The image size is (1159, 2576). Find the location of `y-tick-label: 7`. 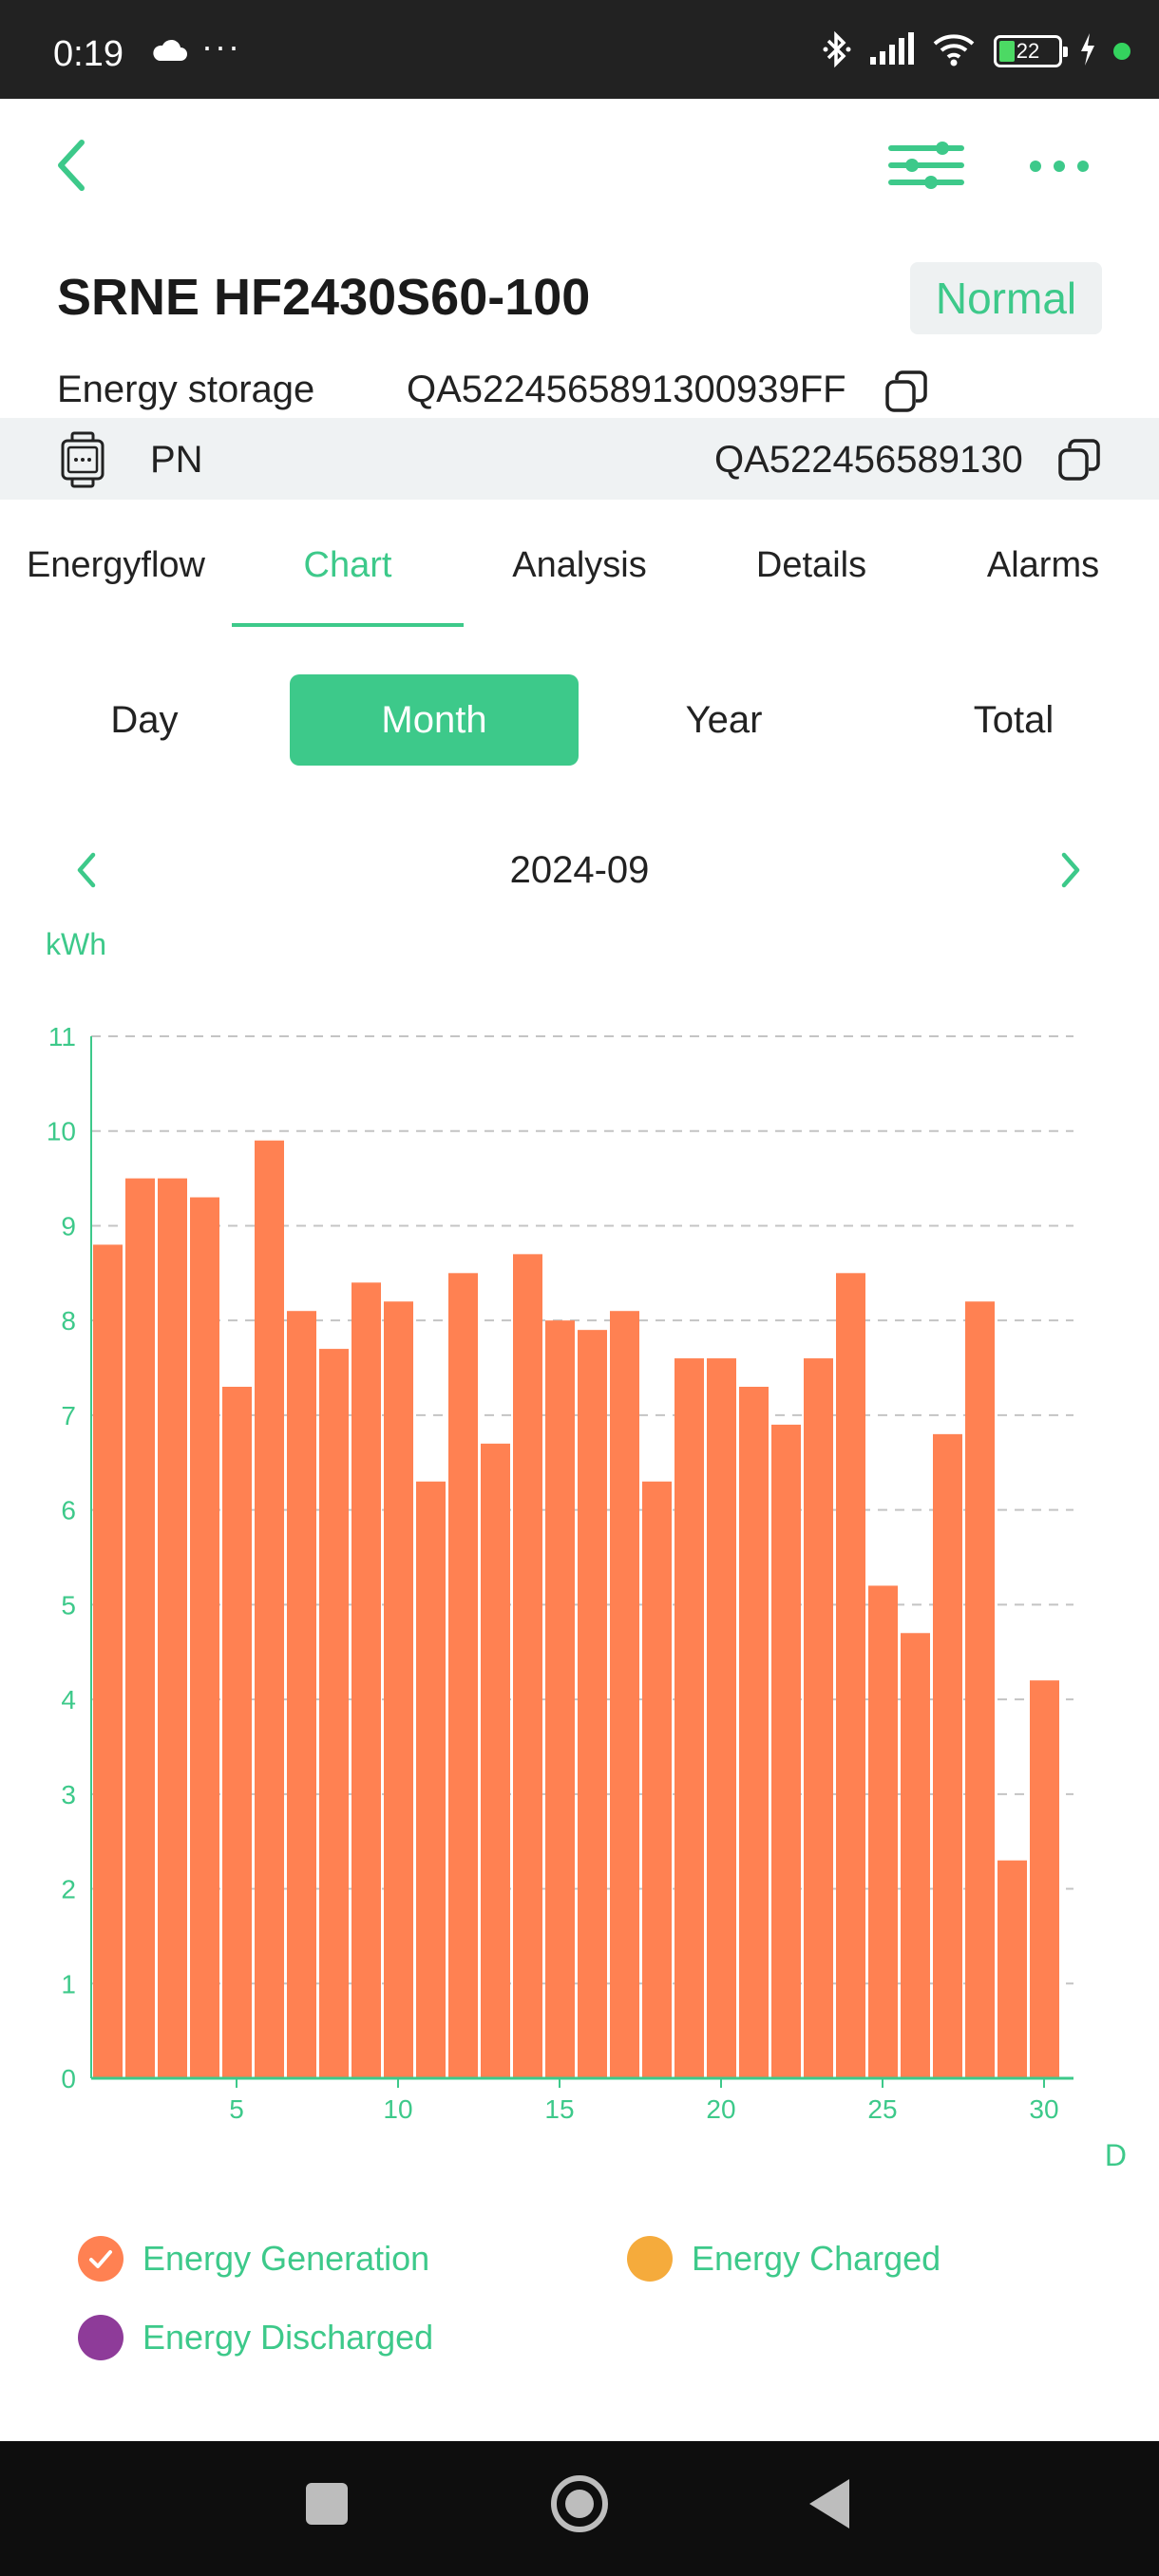

y-tick-label: 7 is located at coordinates (68, 1415).